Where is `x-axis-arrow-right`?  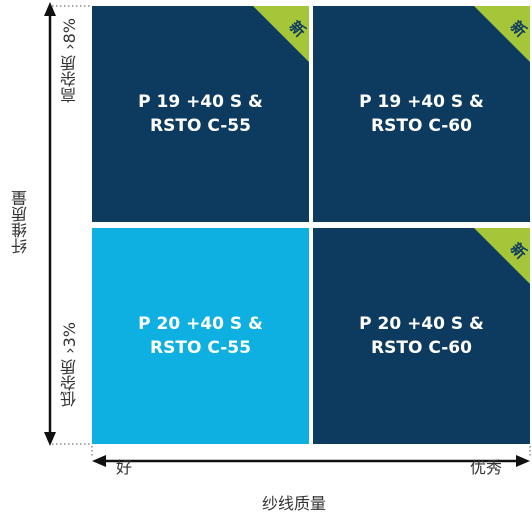
x-axis-arrow-right is located at coordinates (523, 461).